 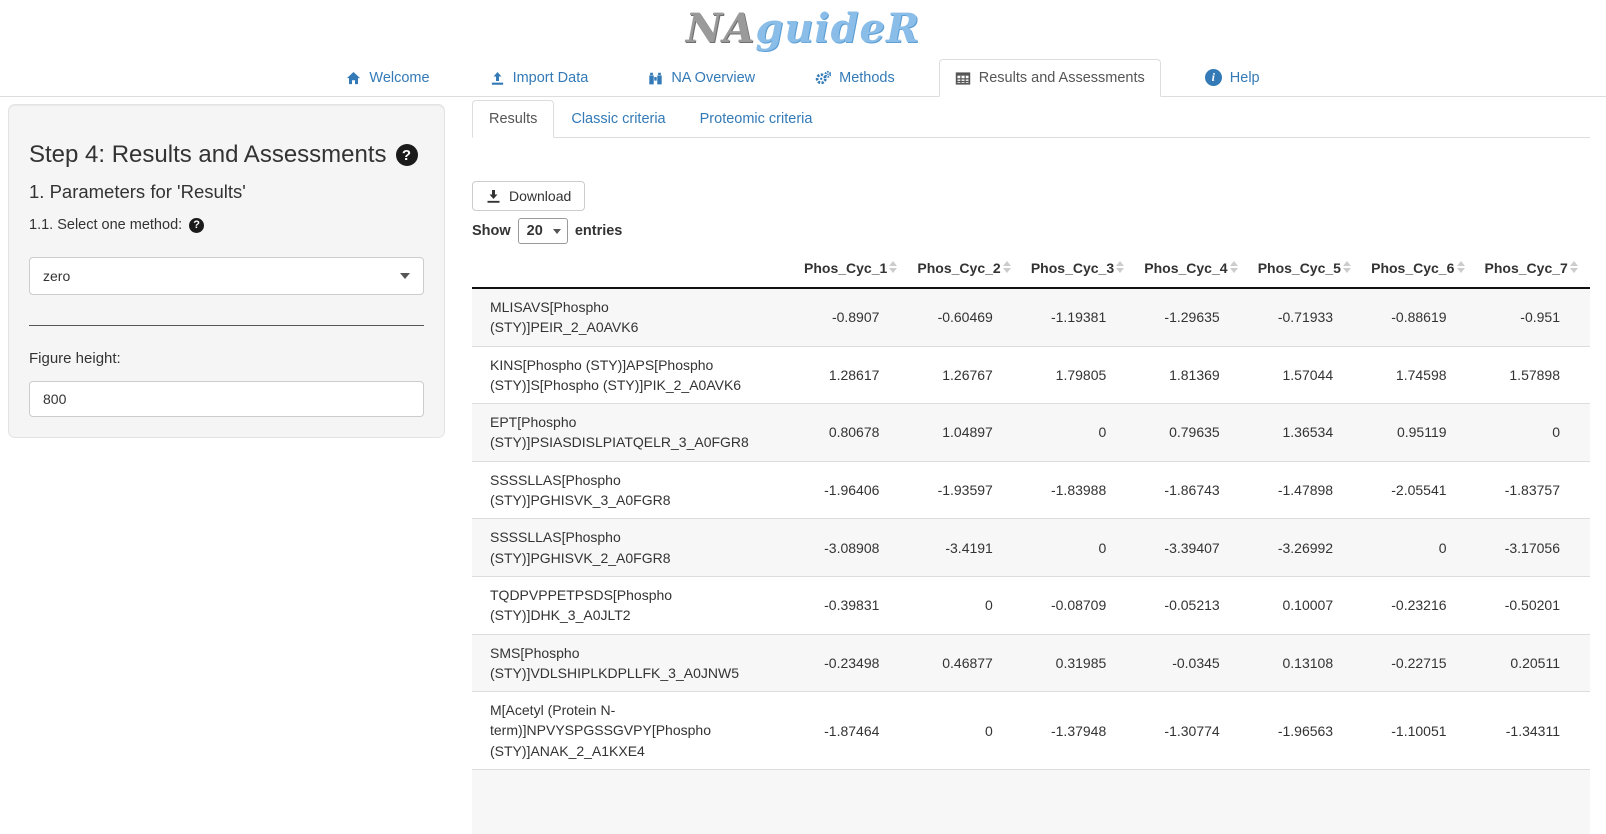 I want to click on table-icon, so click(x=962, y=78).